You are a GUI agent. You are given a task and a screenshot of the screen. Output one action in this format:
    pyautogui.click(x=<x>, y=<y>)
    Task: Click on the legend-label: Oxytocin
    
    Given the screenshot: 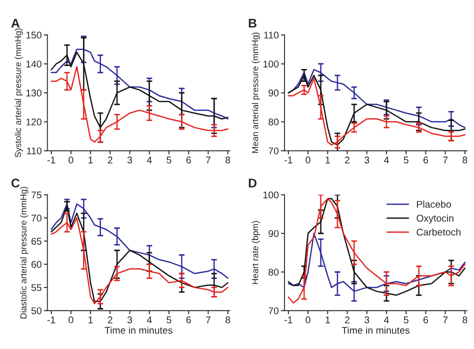 What is the action you would take?
    pyautogui.click(x=435, y=219)
    